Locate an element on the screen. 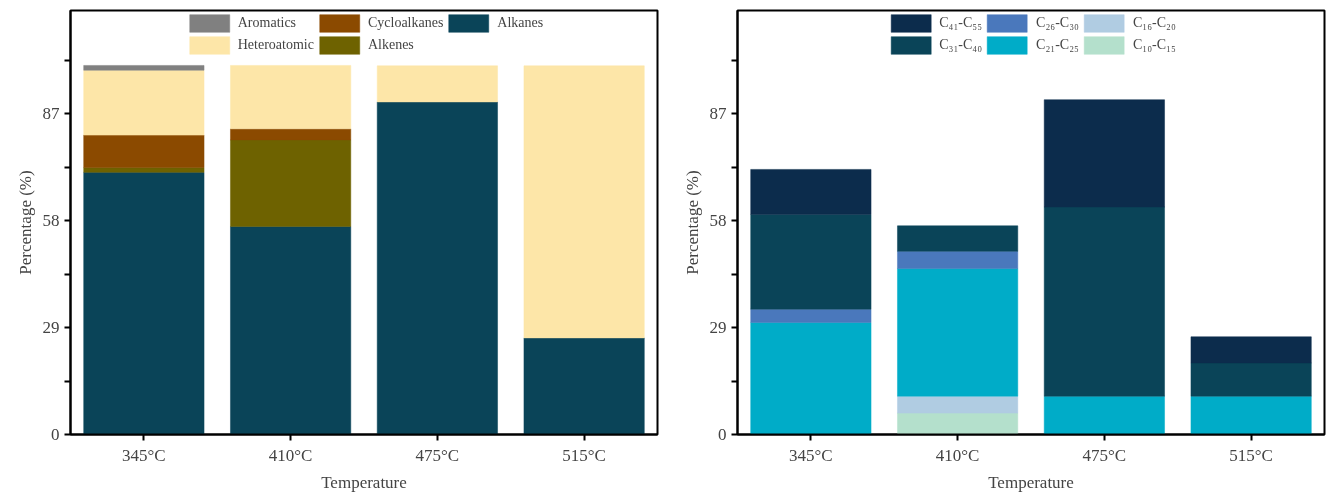 The image size is (1335, 496). legend-label: Aromatics is located at coordinates (267, 23).